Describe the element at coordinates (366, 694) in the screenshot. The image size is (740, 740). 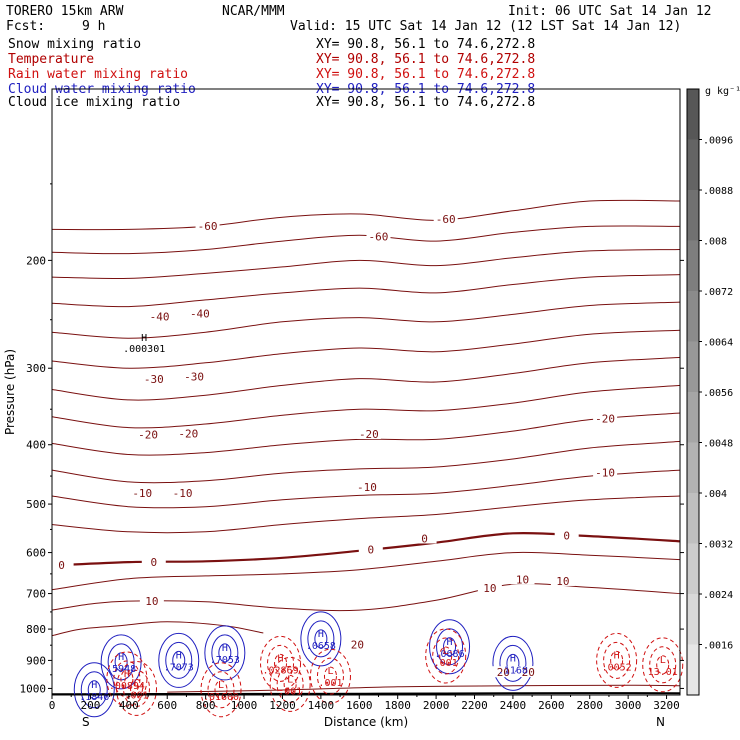
I see `surface-line` at that location.